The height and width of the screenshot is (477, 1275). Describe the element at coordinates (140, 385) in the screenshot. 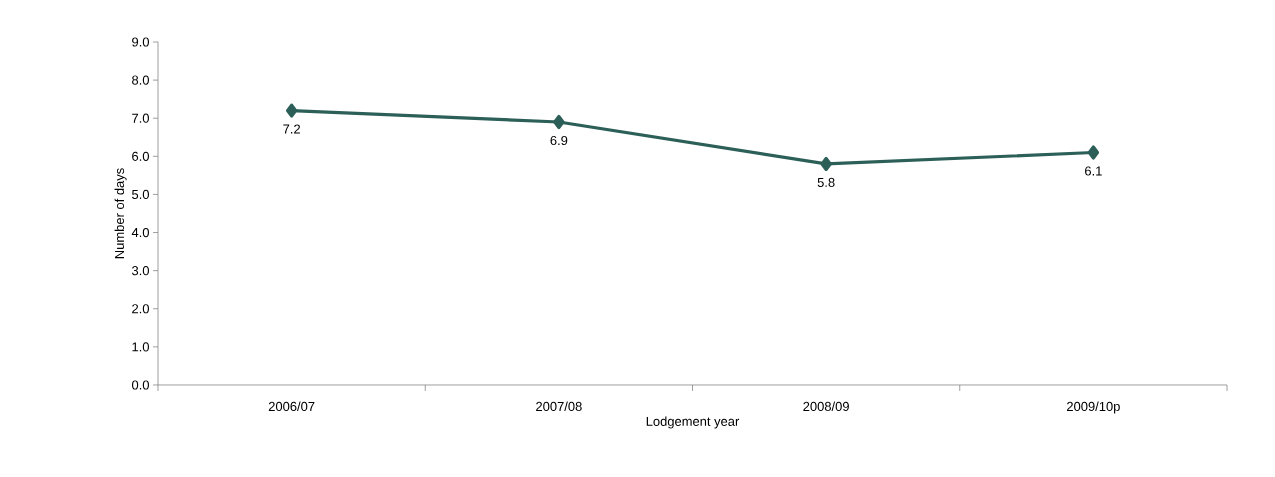

I see `y-tick-label: 0.0` at that location.